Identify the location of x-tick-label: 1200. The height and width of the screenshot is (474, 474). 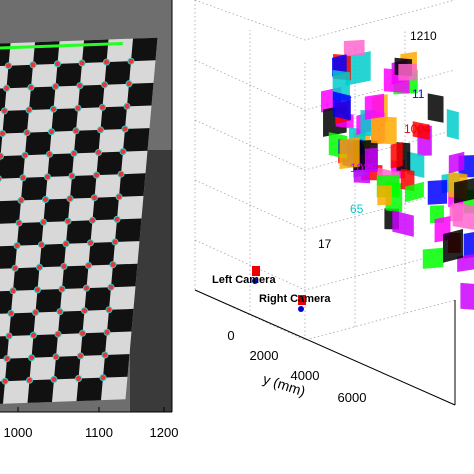
(164, 432).